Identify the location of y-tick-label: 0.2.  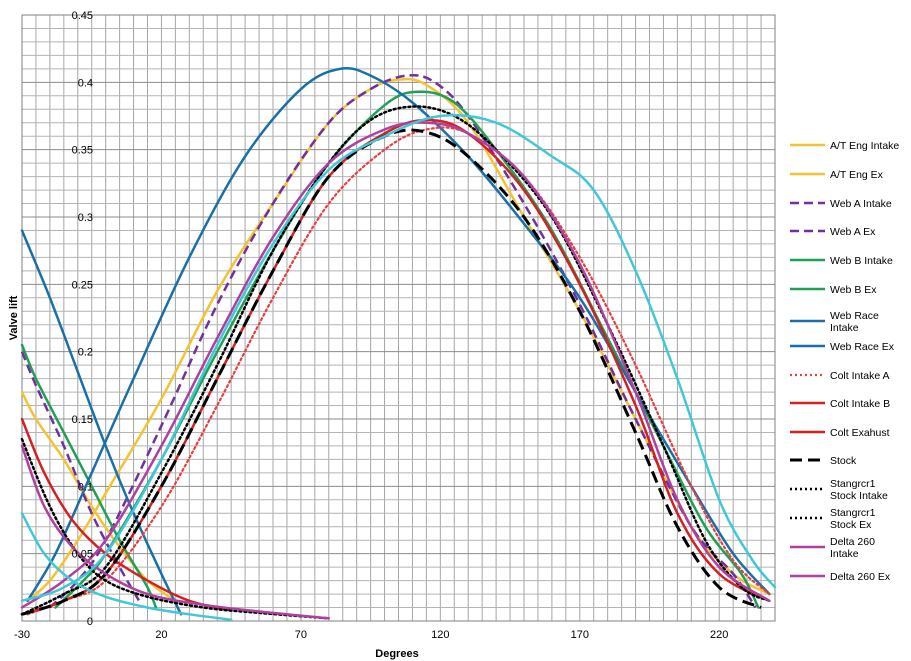
(85, 353).